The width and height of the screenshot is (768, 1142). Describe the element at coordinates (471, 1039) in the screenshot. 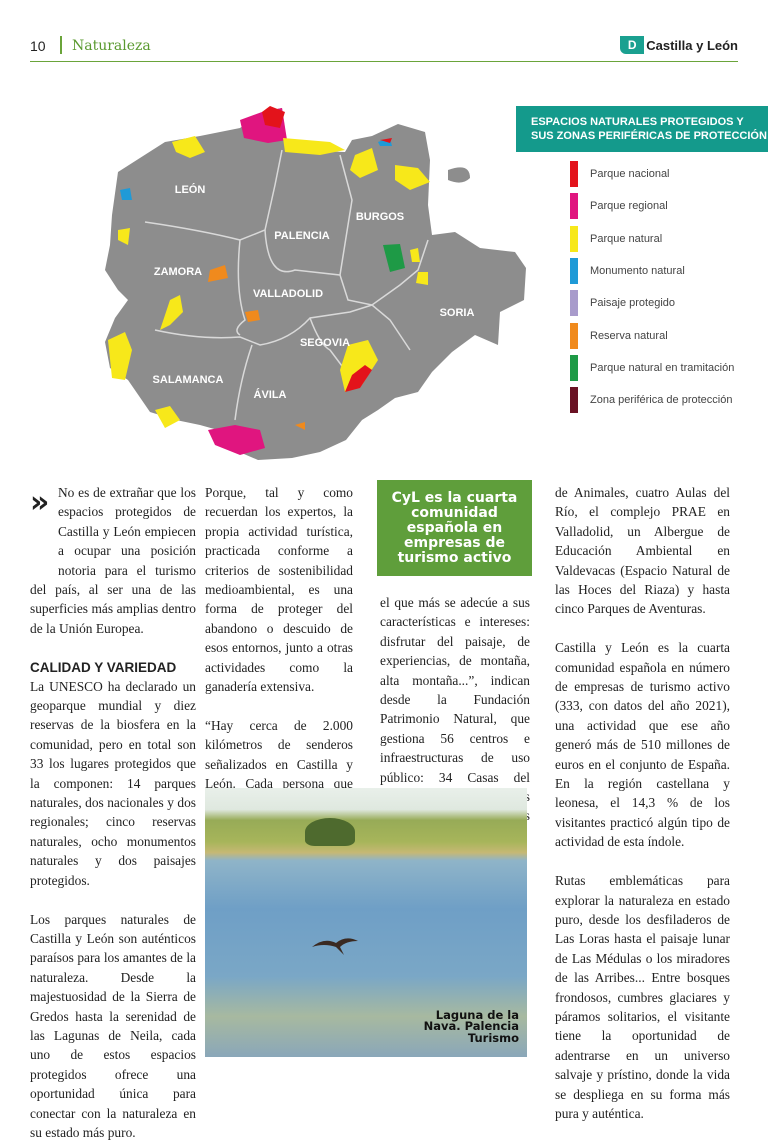

I see `caption-line: Turismo` at that location.